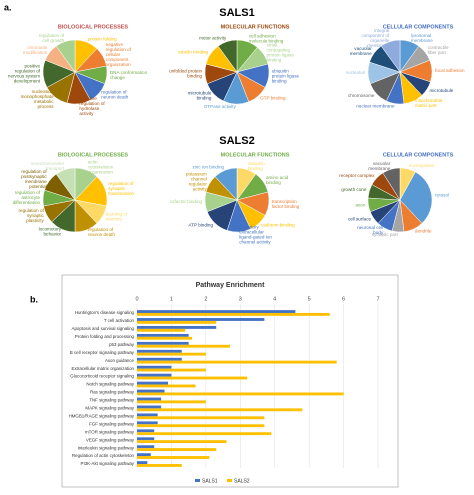 This screenshot has width=474, height=495. Describe the element at coordinates (105, 312) in the screenshot. I see `y-tick-label: Huntington's disease signaling` at that location.